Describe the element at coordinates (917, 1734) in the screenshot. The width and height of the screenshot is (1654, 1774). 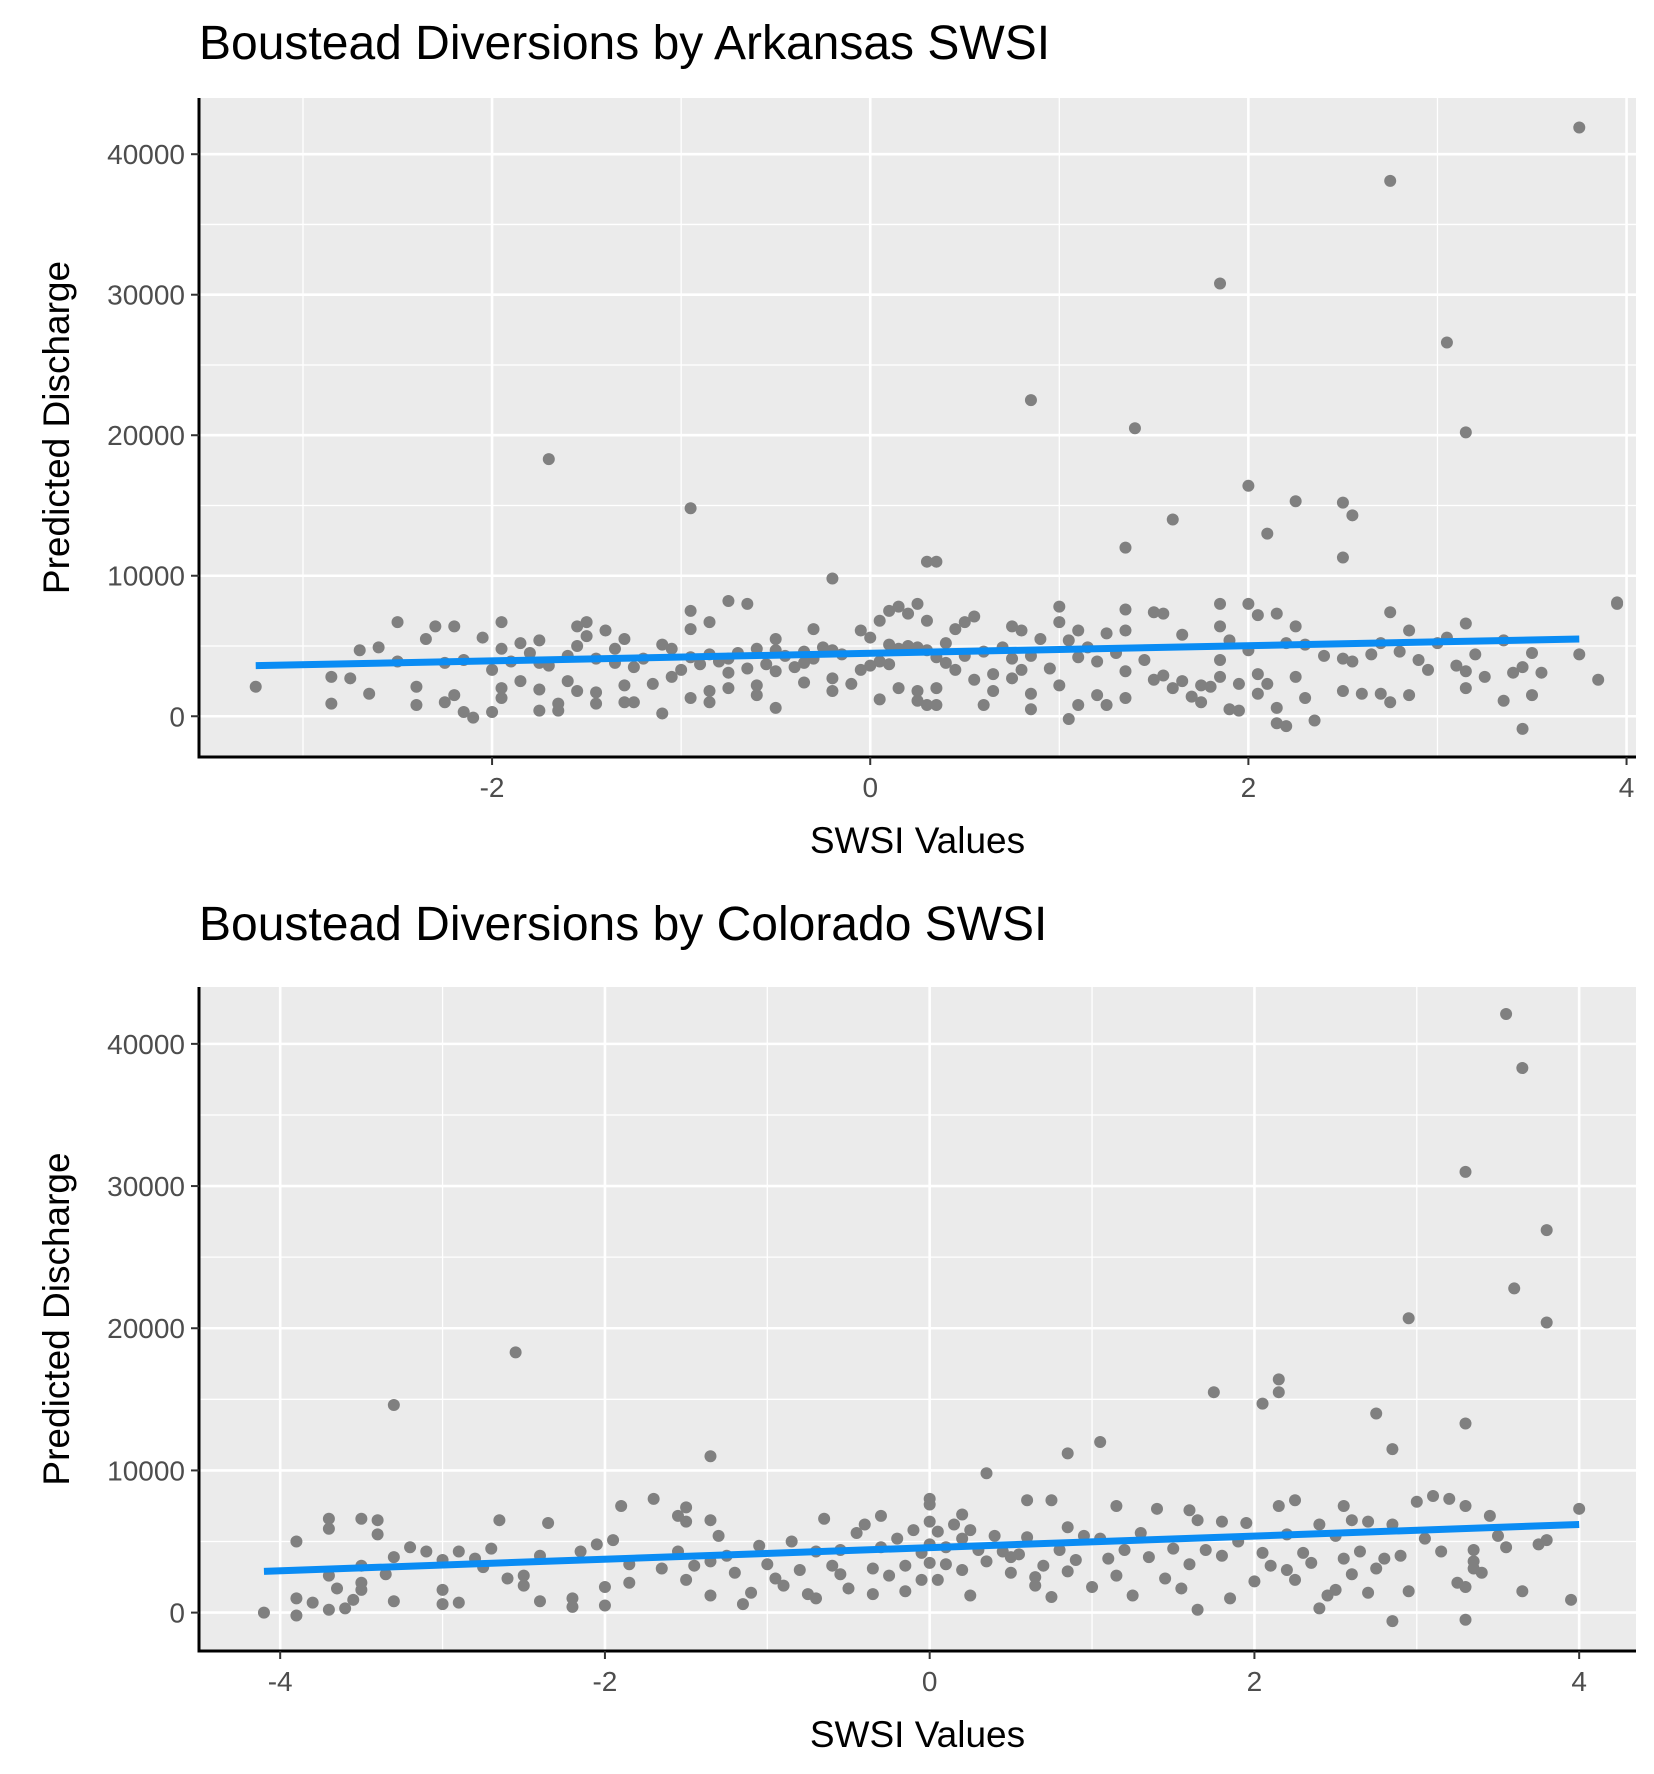
I see `x-axis-title: SWSI Values` at that location.